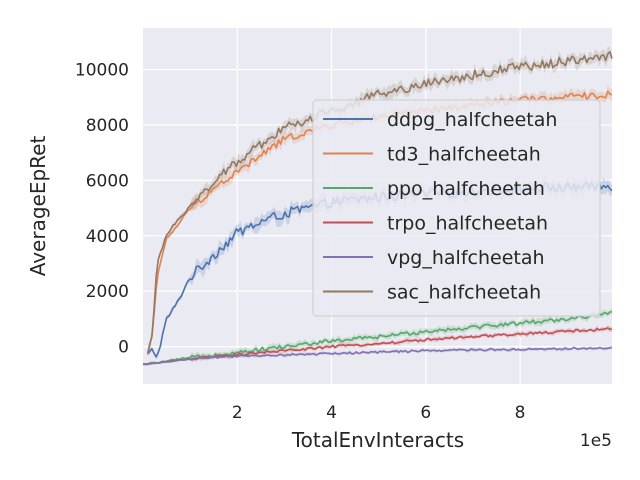  Describe the element at coordinates (237, 413) in the screenshot. I see `x-tick-label: 2` at that location.